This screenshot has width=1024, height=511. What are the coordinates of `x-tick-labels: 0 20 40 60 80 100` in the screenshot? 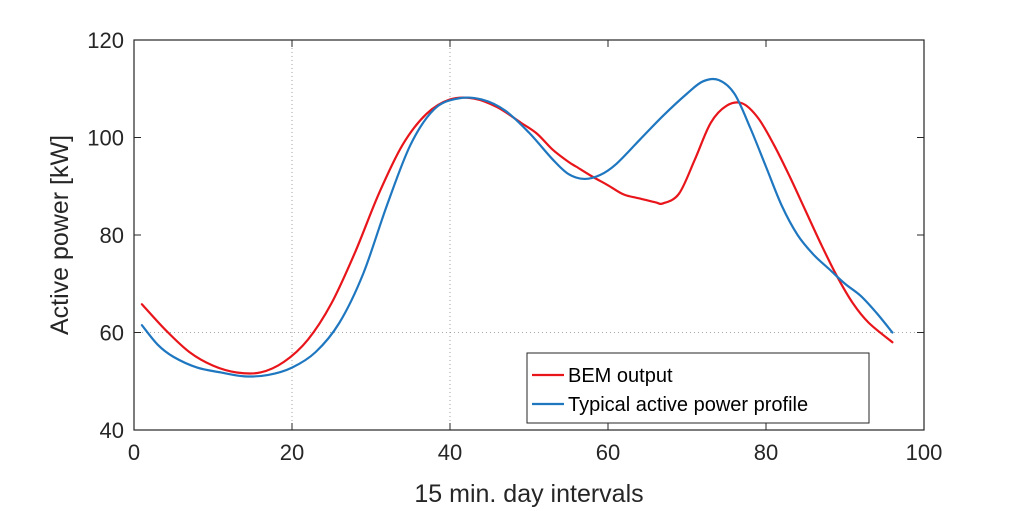 It's located at (535, 452).